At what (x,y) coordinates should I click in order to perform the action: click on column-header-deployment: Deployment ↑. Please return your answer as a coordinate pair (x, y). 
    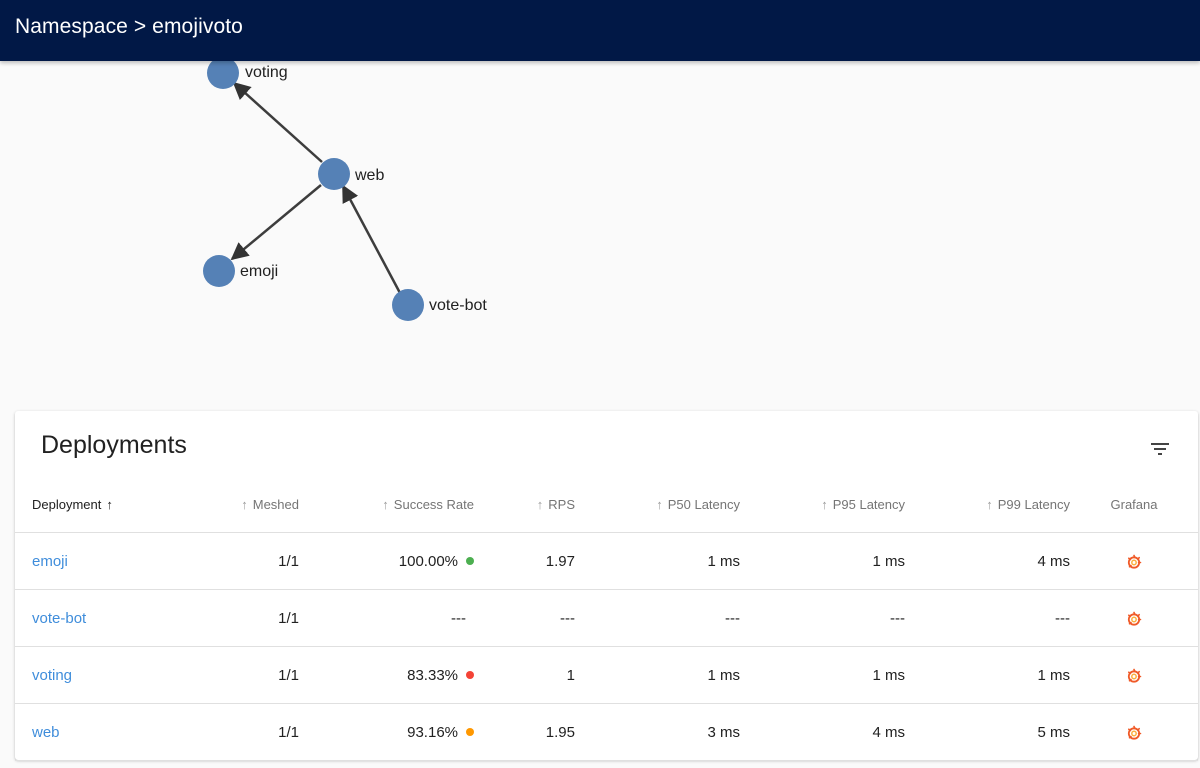
    Looking at the image, I should click on (113, 504).